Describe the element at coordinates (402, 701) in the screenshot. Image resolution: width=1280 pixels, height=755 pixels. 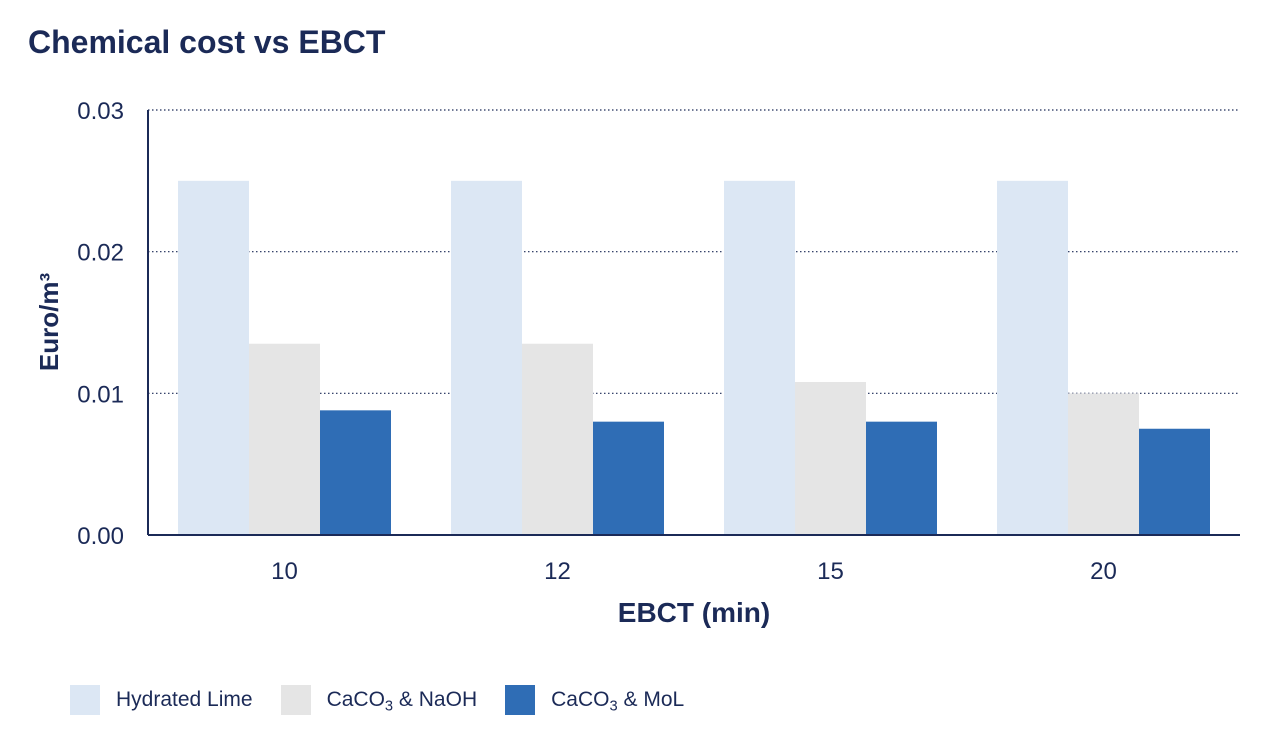
I see `legend-label-caco3-naoh: CaCO3 & NaOH` at that location.